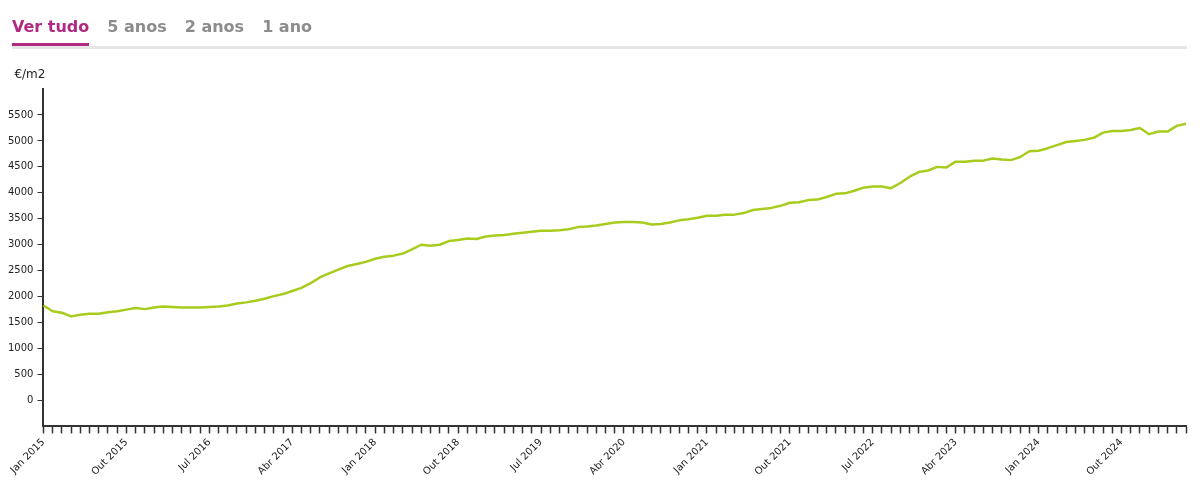 Image resolution: width=1200 pixels, height=481 pixels. Describe the element at coordinates (21, 140) in the screenshot. I see `y-tick-label: 5000` at that location.